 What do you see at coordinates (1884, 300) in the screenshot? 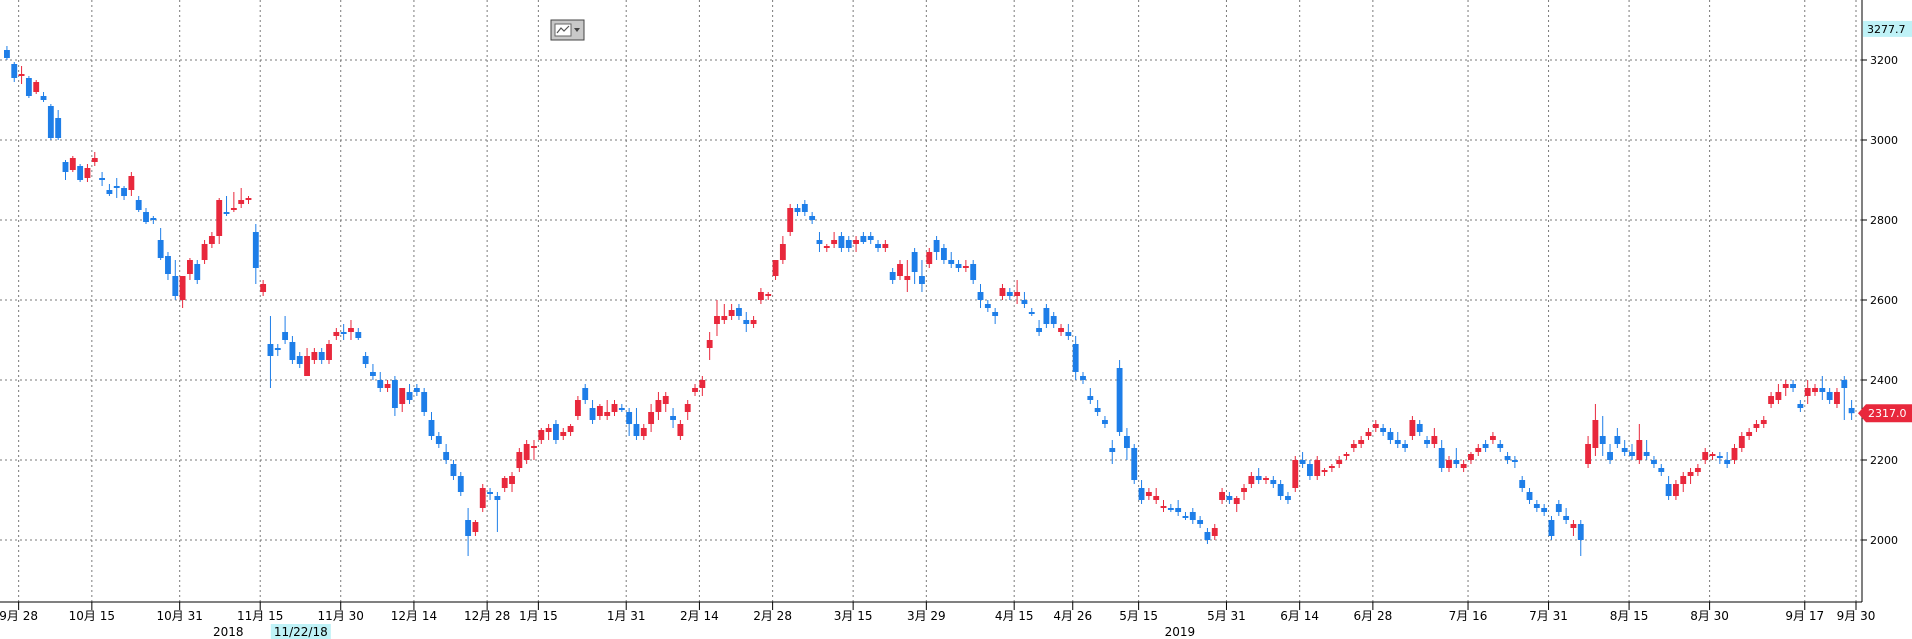
I see `y-tick-label: 2600` at bounding box center [1884, 300].